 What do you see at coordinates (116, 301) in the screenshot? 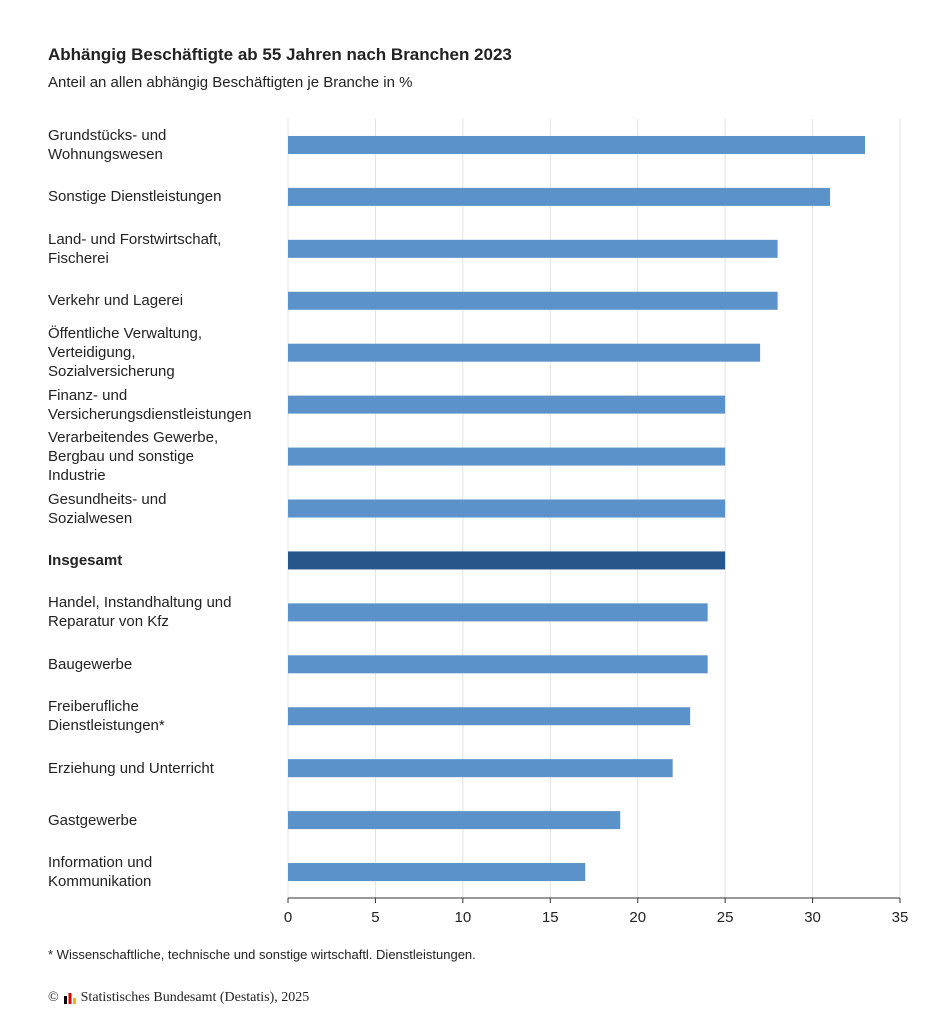
I see `y-tick-label: Verkehr und Lagerei` at bounding box center [116, 301].